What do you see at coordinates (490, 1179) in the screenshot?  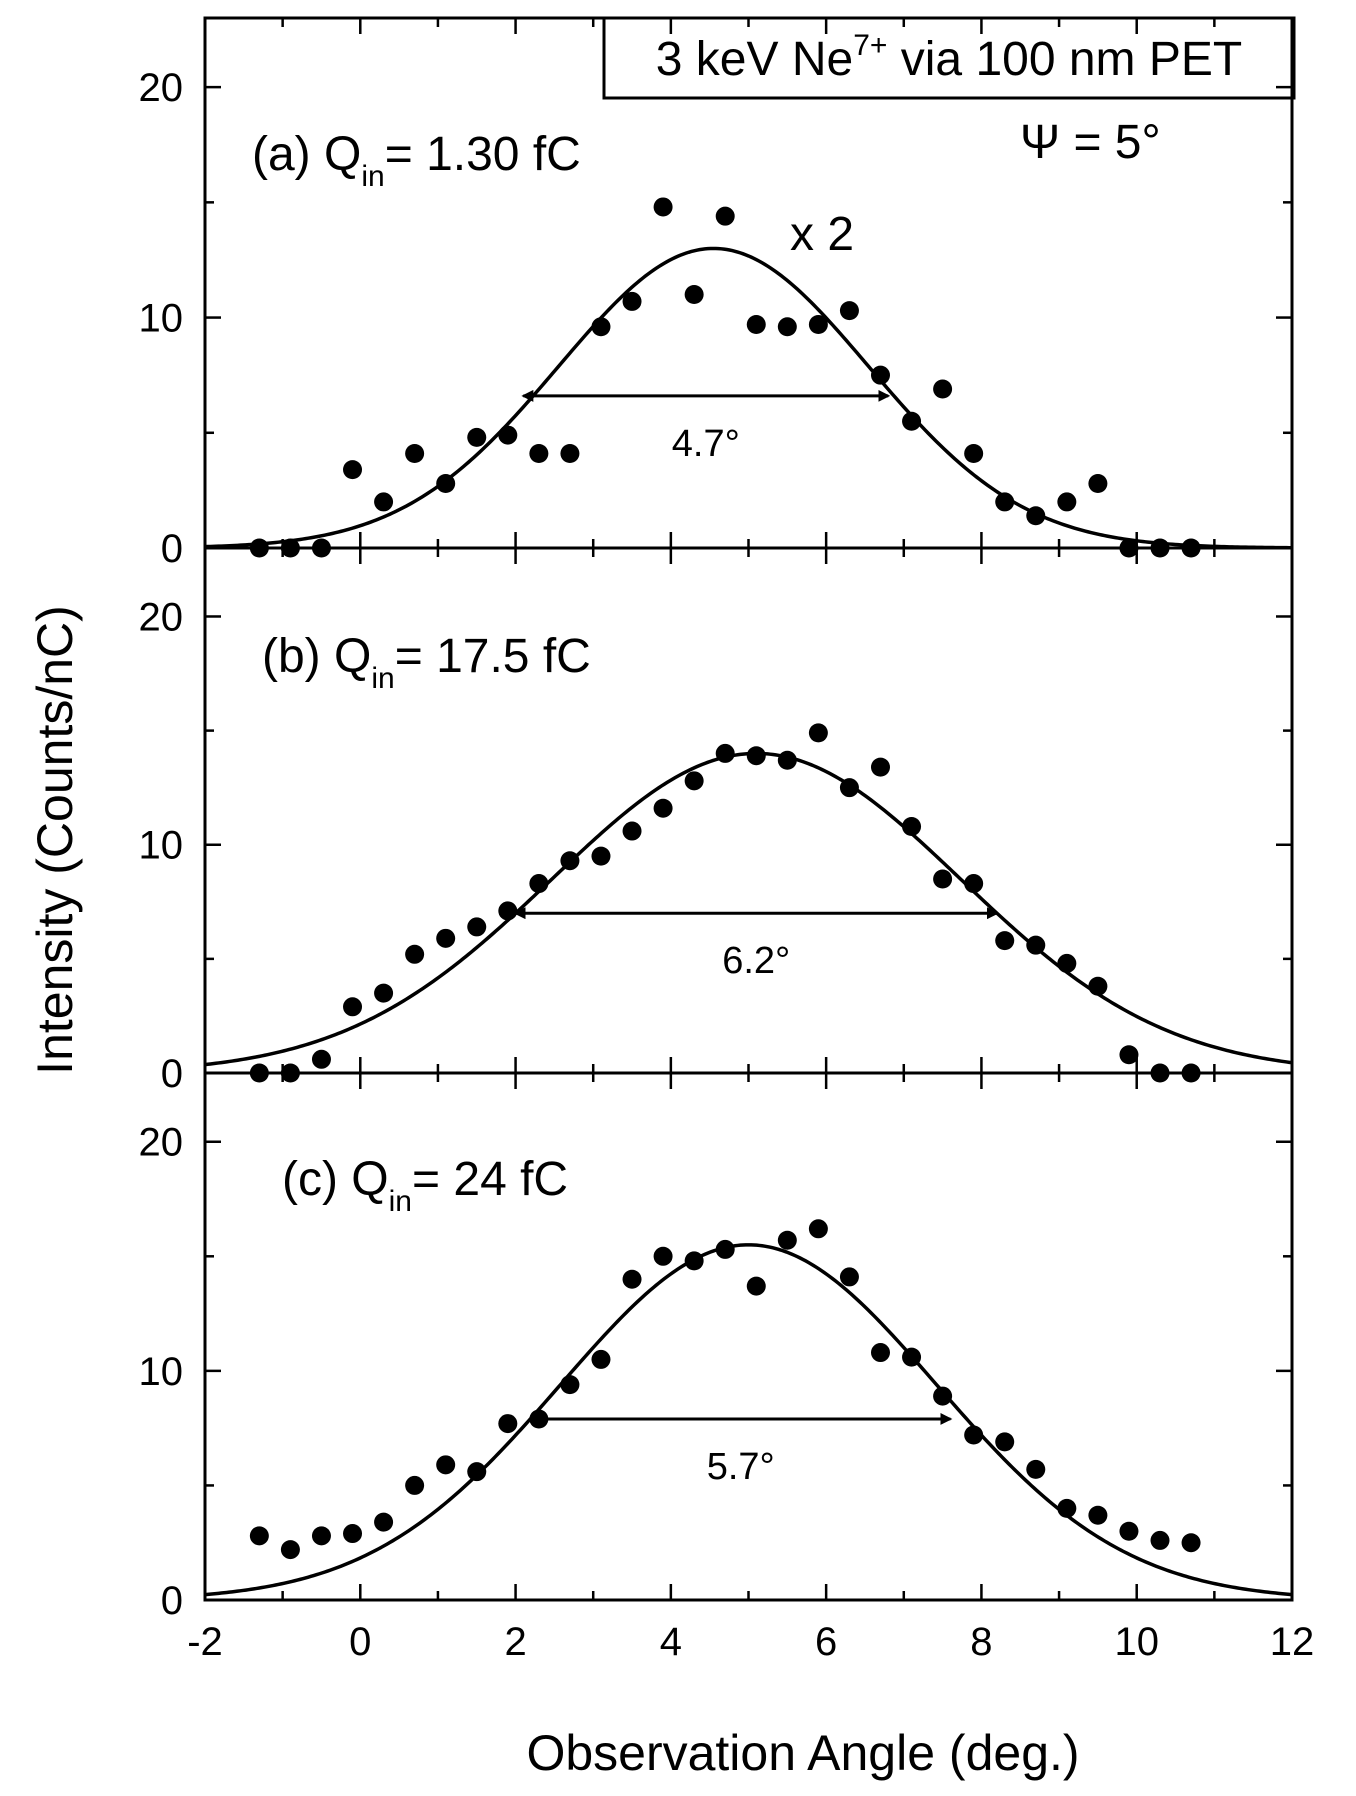 I see `panel-c-label-suffix: = 24 fC` at bounding box center [490, 1179].